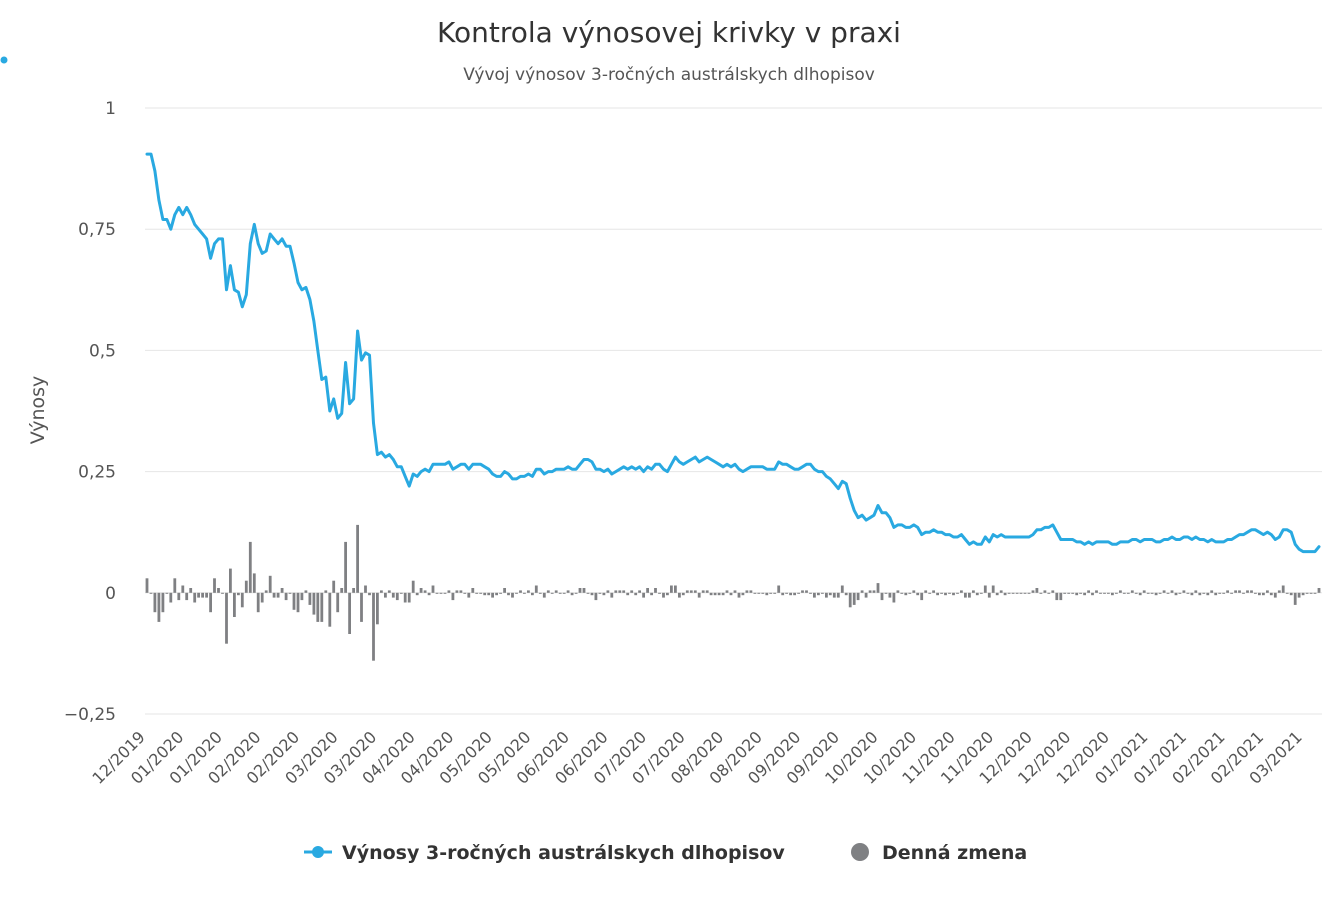 The height and width of the screenshot is (900, 1338). I want to click on y-tick-label: 0,75, so click(97, 230).